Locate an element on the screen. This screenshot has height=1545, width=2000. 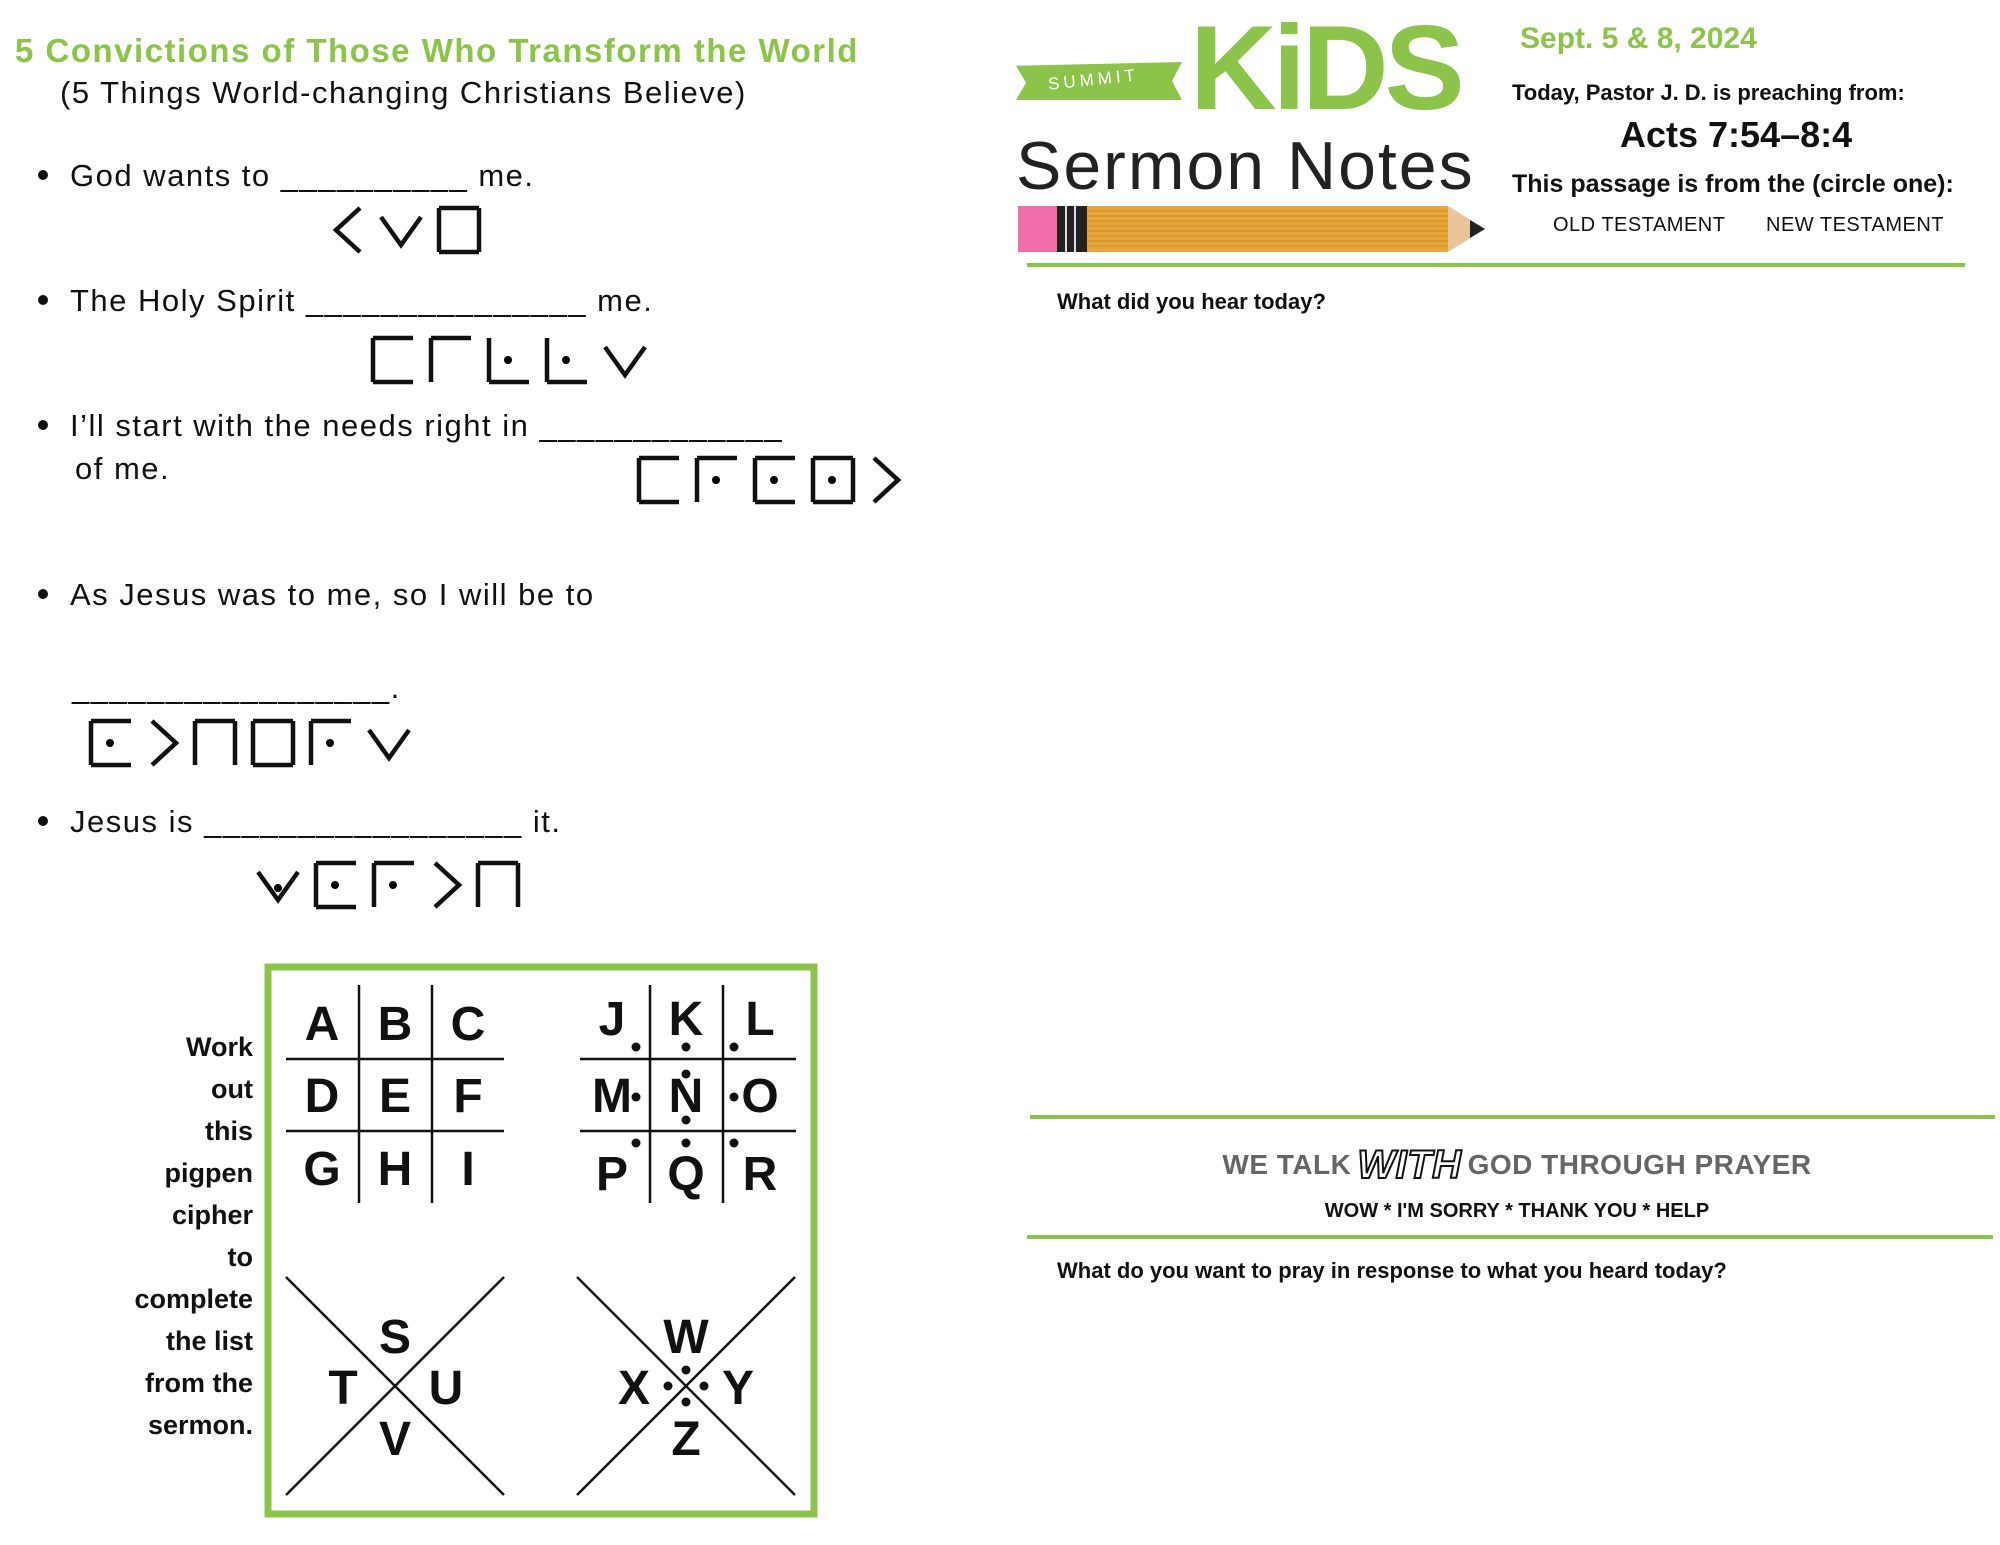
sentence-4: As Jesus was to me, so I will be to is located at coordinates (316, 595).